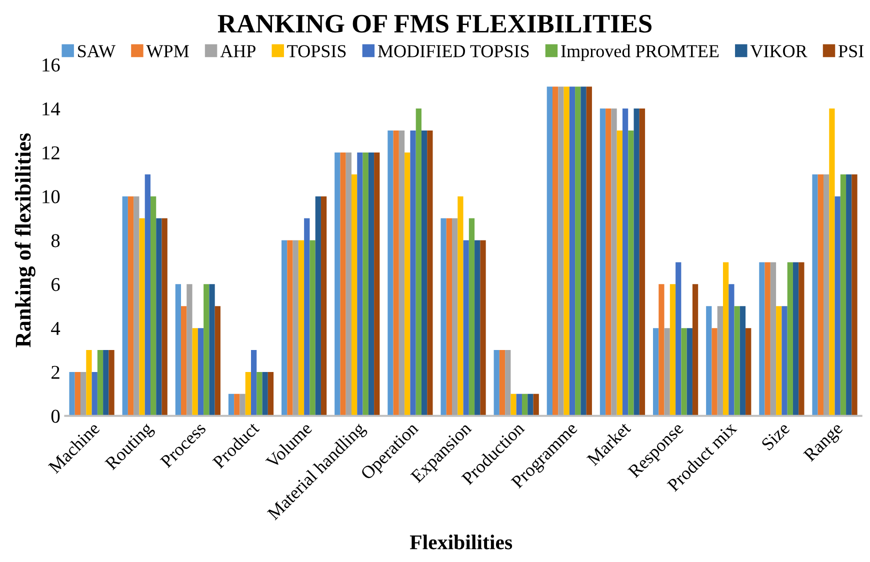 This screenshot has width=870, height=562. What do you see at coordinates (51, 65) in the screenshot?
I see `y-tick-label: 16` at bounding box center [51, 65].